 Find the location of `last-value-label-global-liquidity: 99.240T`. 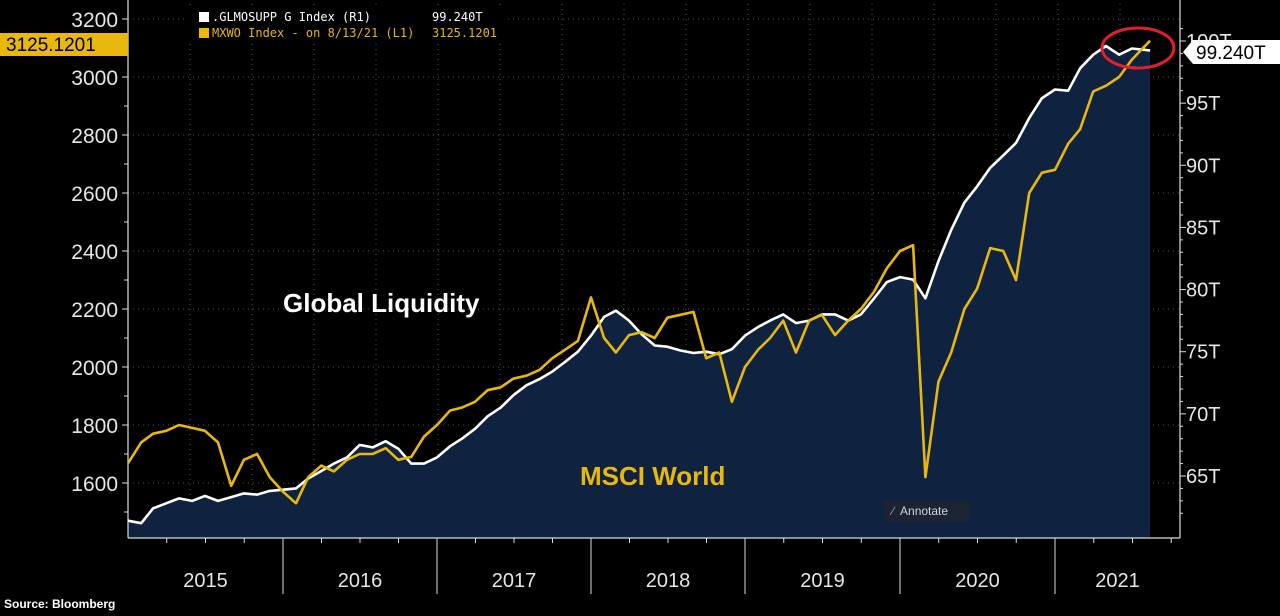

last-value-label-global-liquidity: 99.240T is located at coordinates (1231, 53).